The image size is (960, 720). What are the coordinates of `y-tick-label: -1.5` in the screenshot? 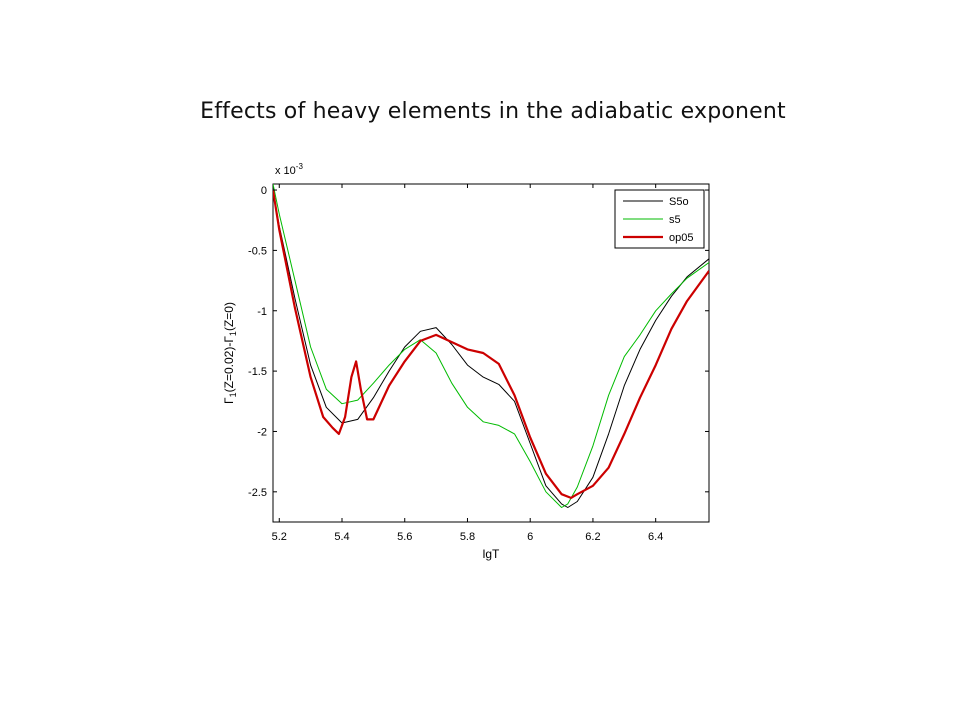 It's located at (257, 372).